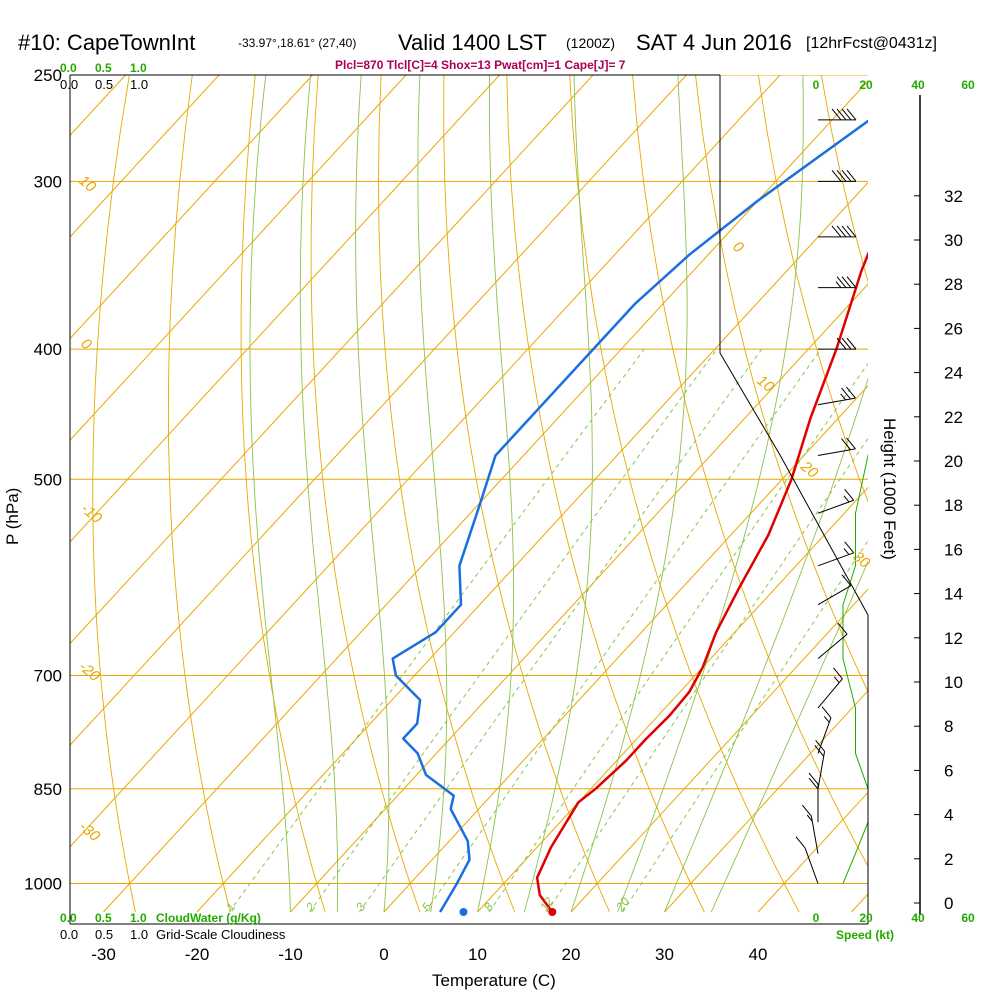 The image size is (1000, 1000). I want to click on pressure-label: 300, so click(48, 181).